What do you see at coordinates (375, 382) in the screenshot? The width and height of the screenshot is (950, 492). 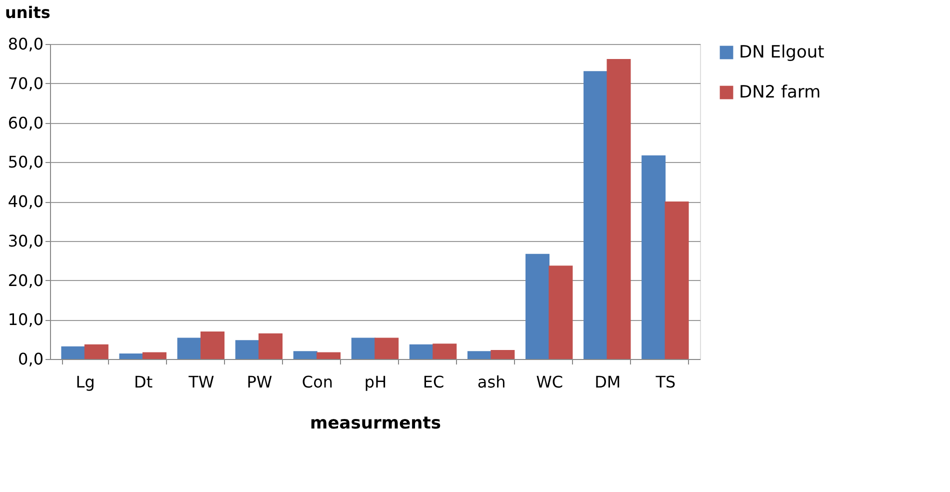 I see `x-tick-label: pH` at bounding box center [375, 382].